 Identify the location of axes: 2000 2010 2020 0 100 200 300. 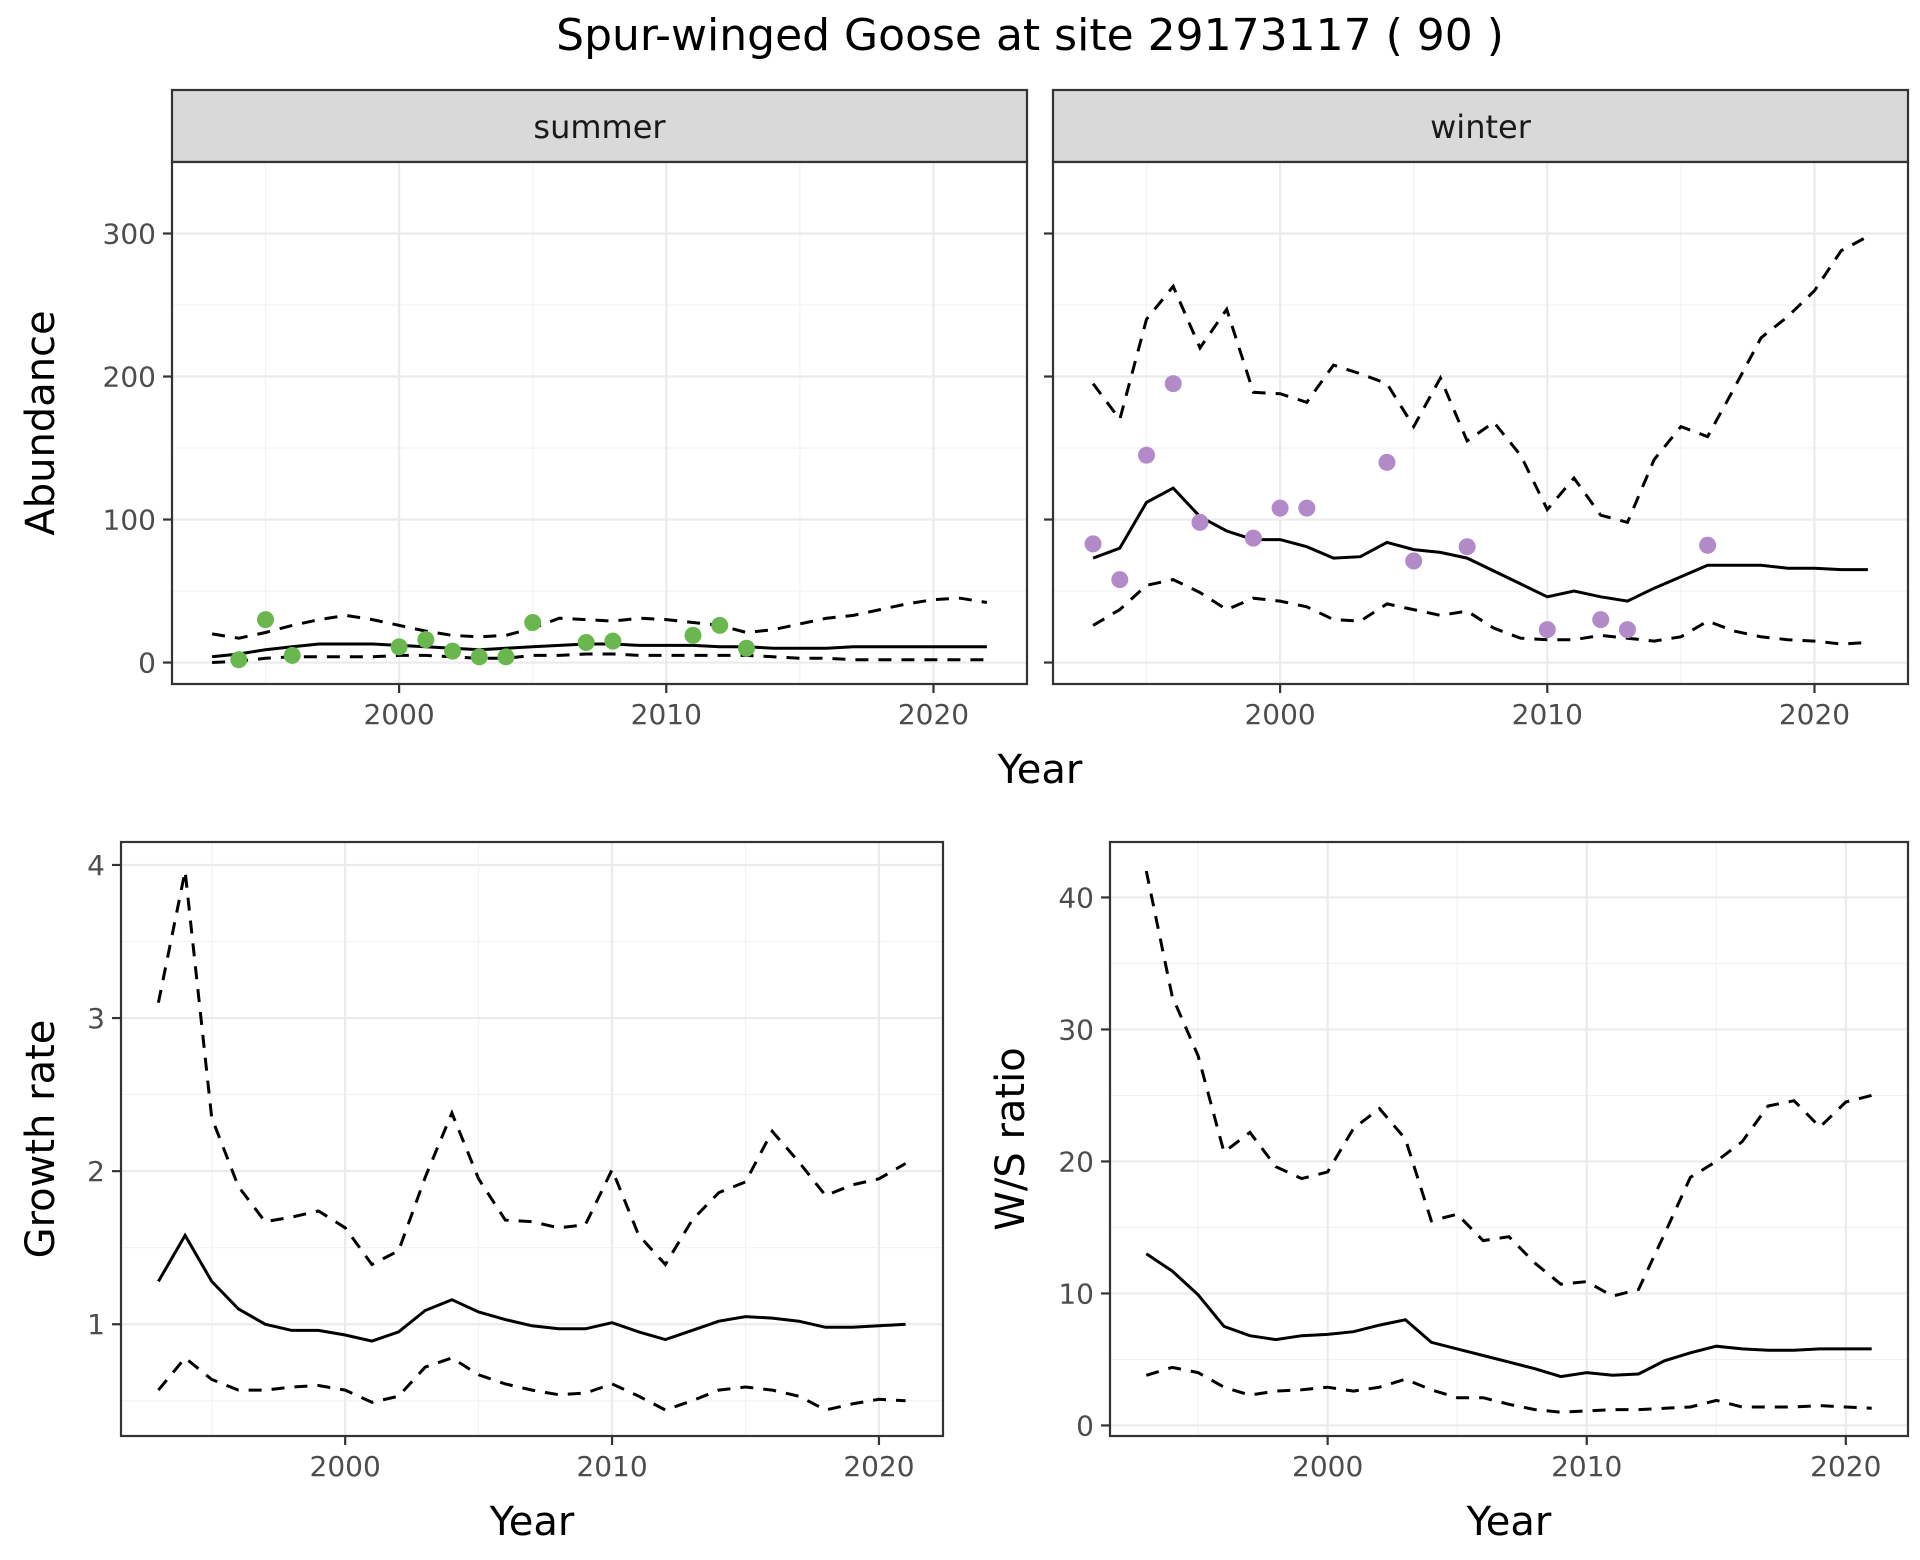
(536, 474).